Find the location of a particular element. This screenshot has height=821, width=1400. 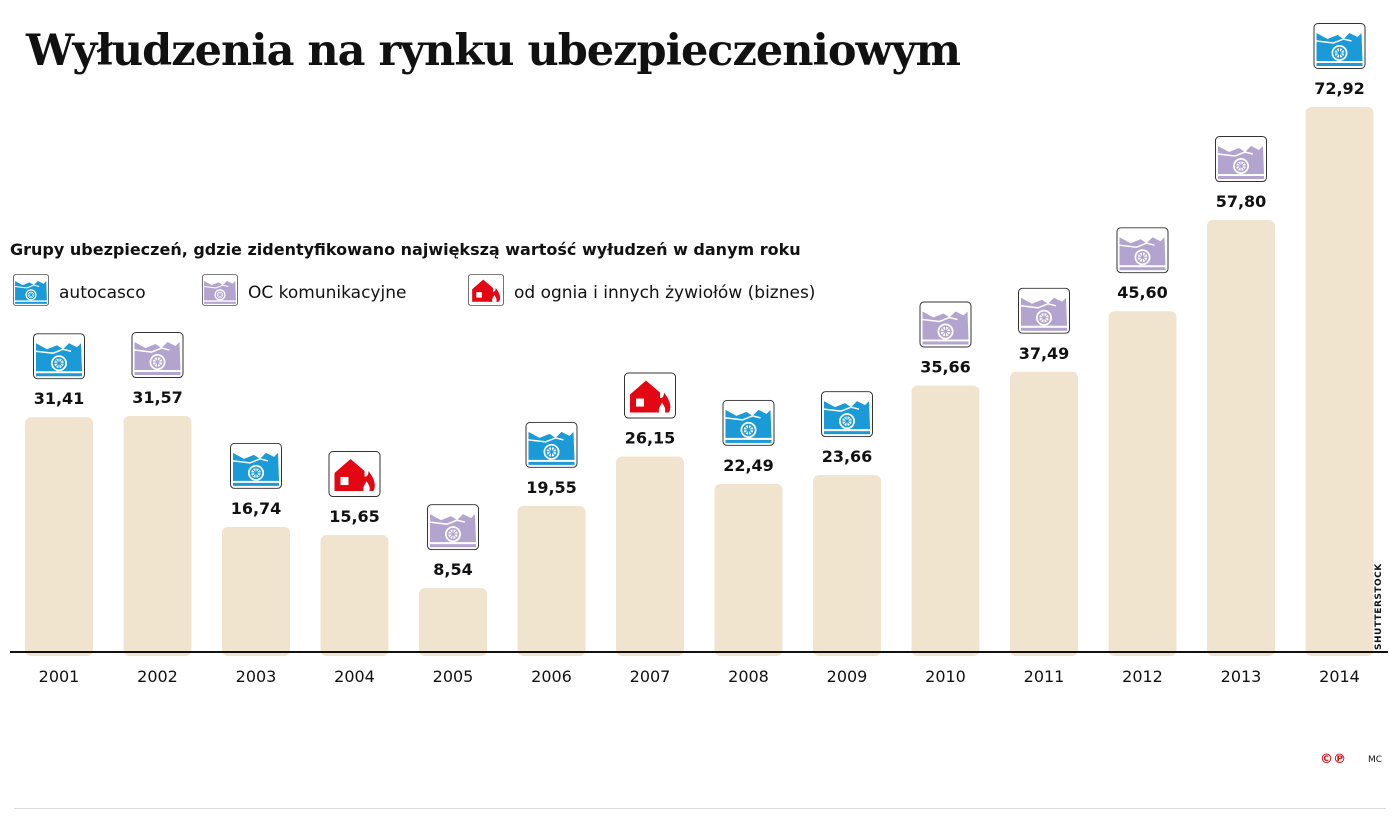

data-label: 37,49 is located at coordinates (1044, 353).